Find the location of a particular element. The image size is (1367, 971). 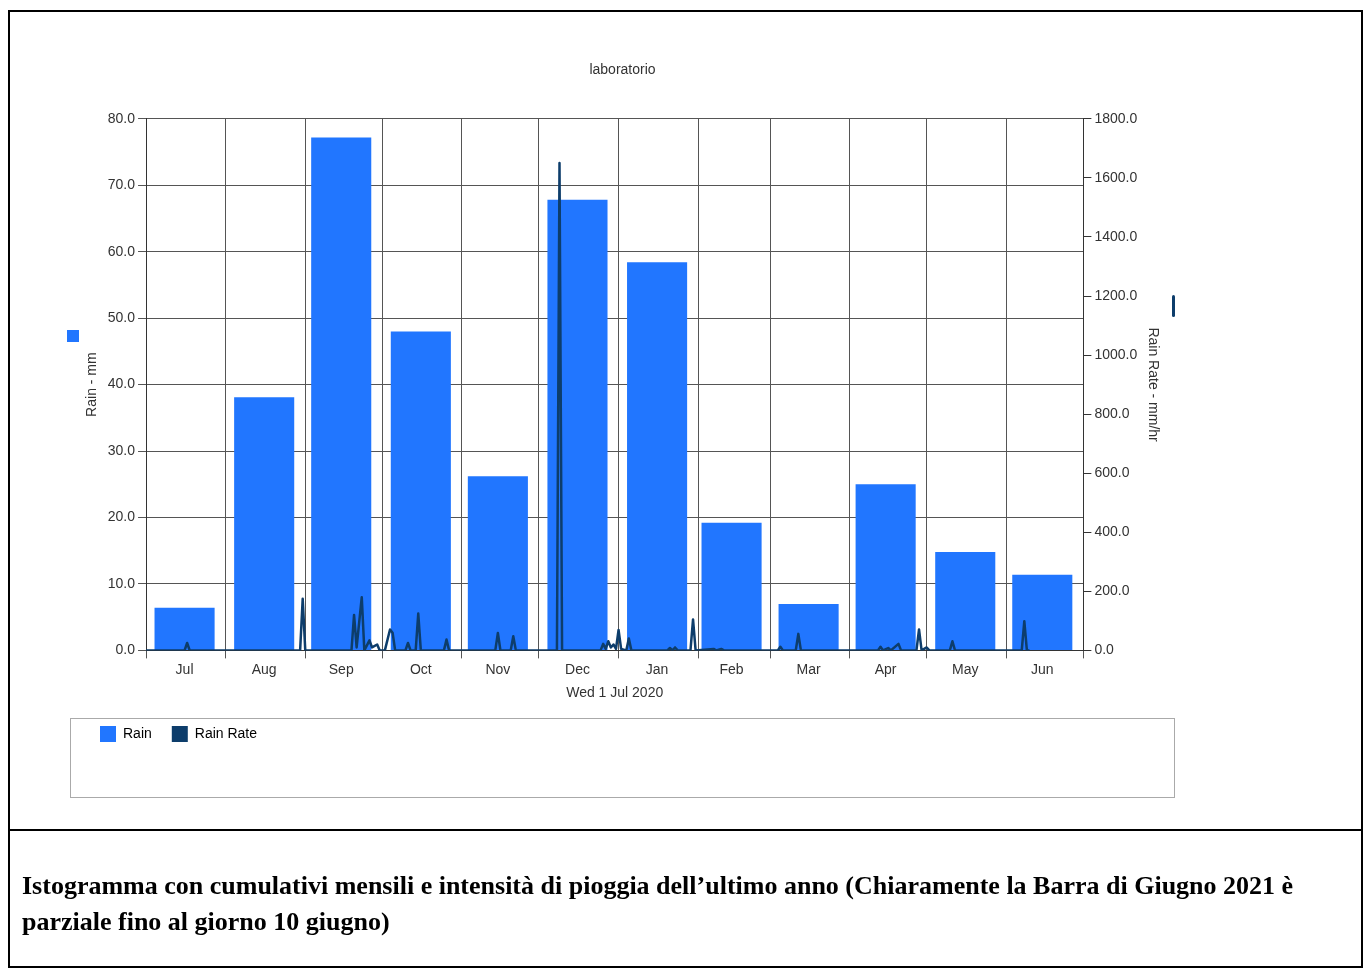

y-axis-title: Rain - mm is located at coordinates (91, 384).